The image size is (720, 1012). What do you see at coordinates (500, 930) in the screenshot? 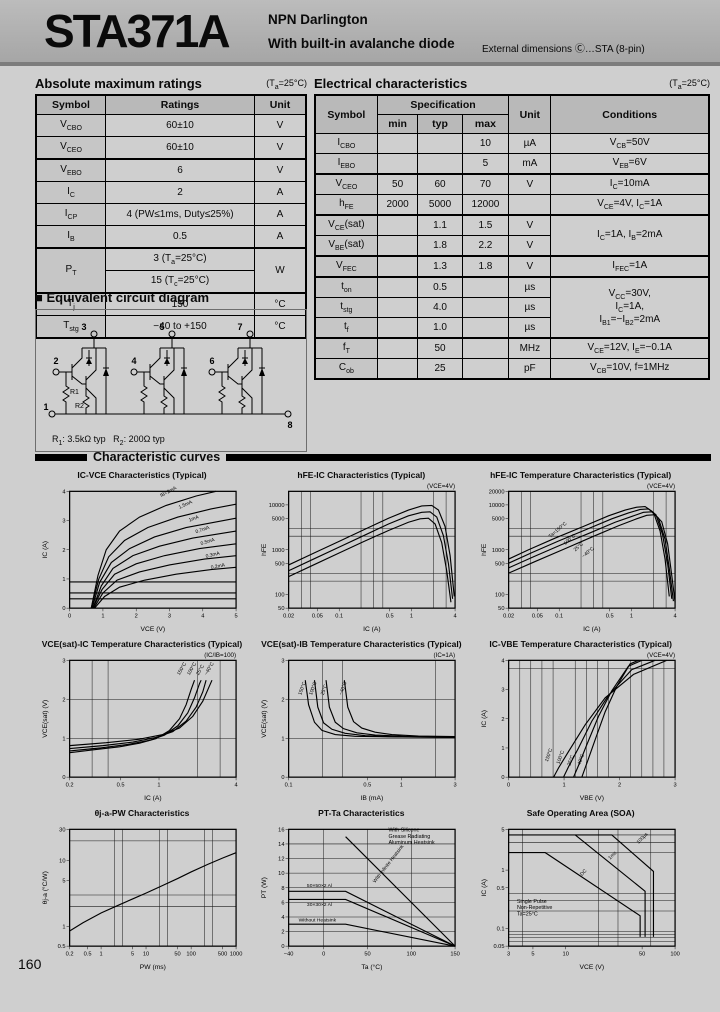
I see `svg-text: 0.1` at bounding box center [500, 930].